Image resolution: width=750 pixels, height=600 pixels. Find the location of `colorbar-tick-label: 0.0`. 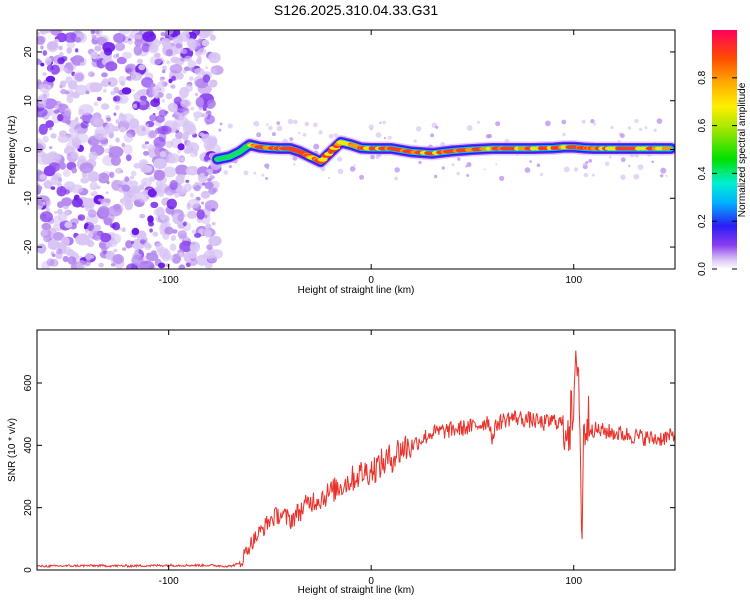

colorbar-tick-label: 0.0 is located at coordinates (702, 269).